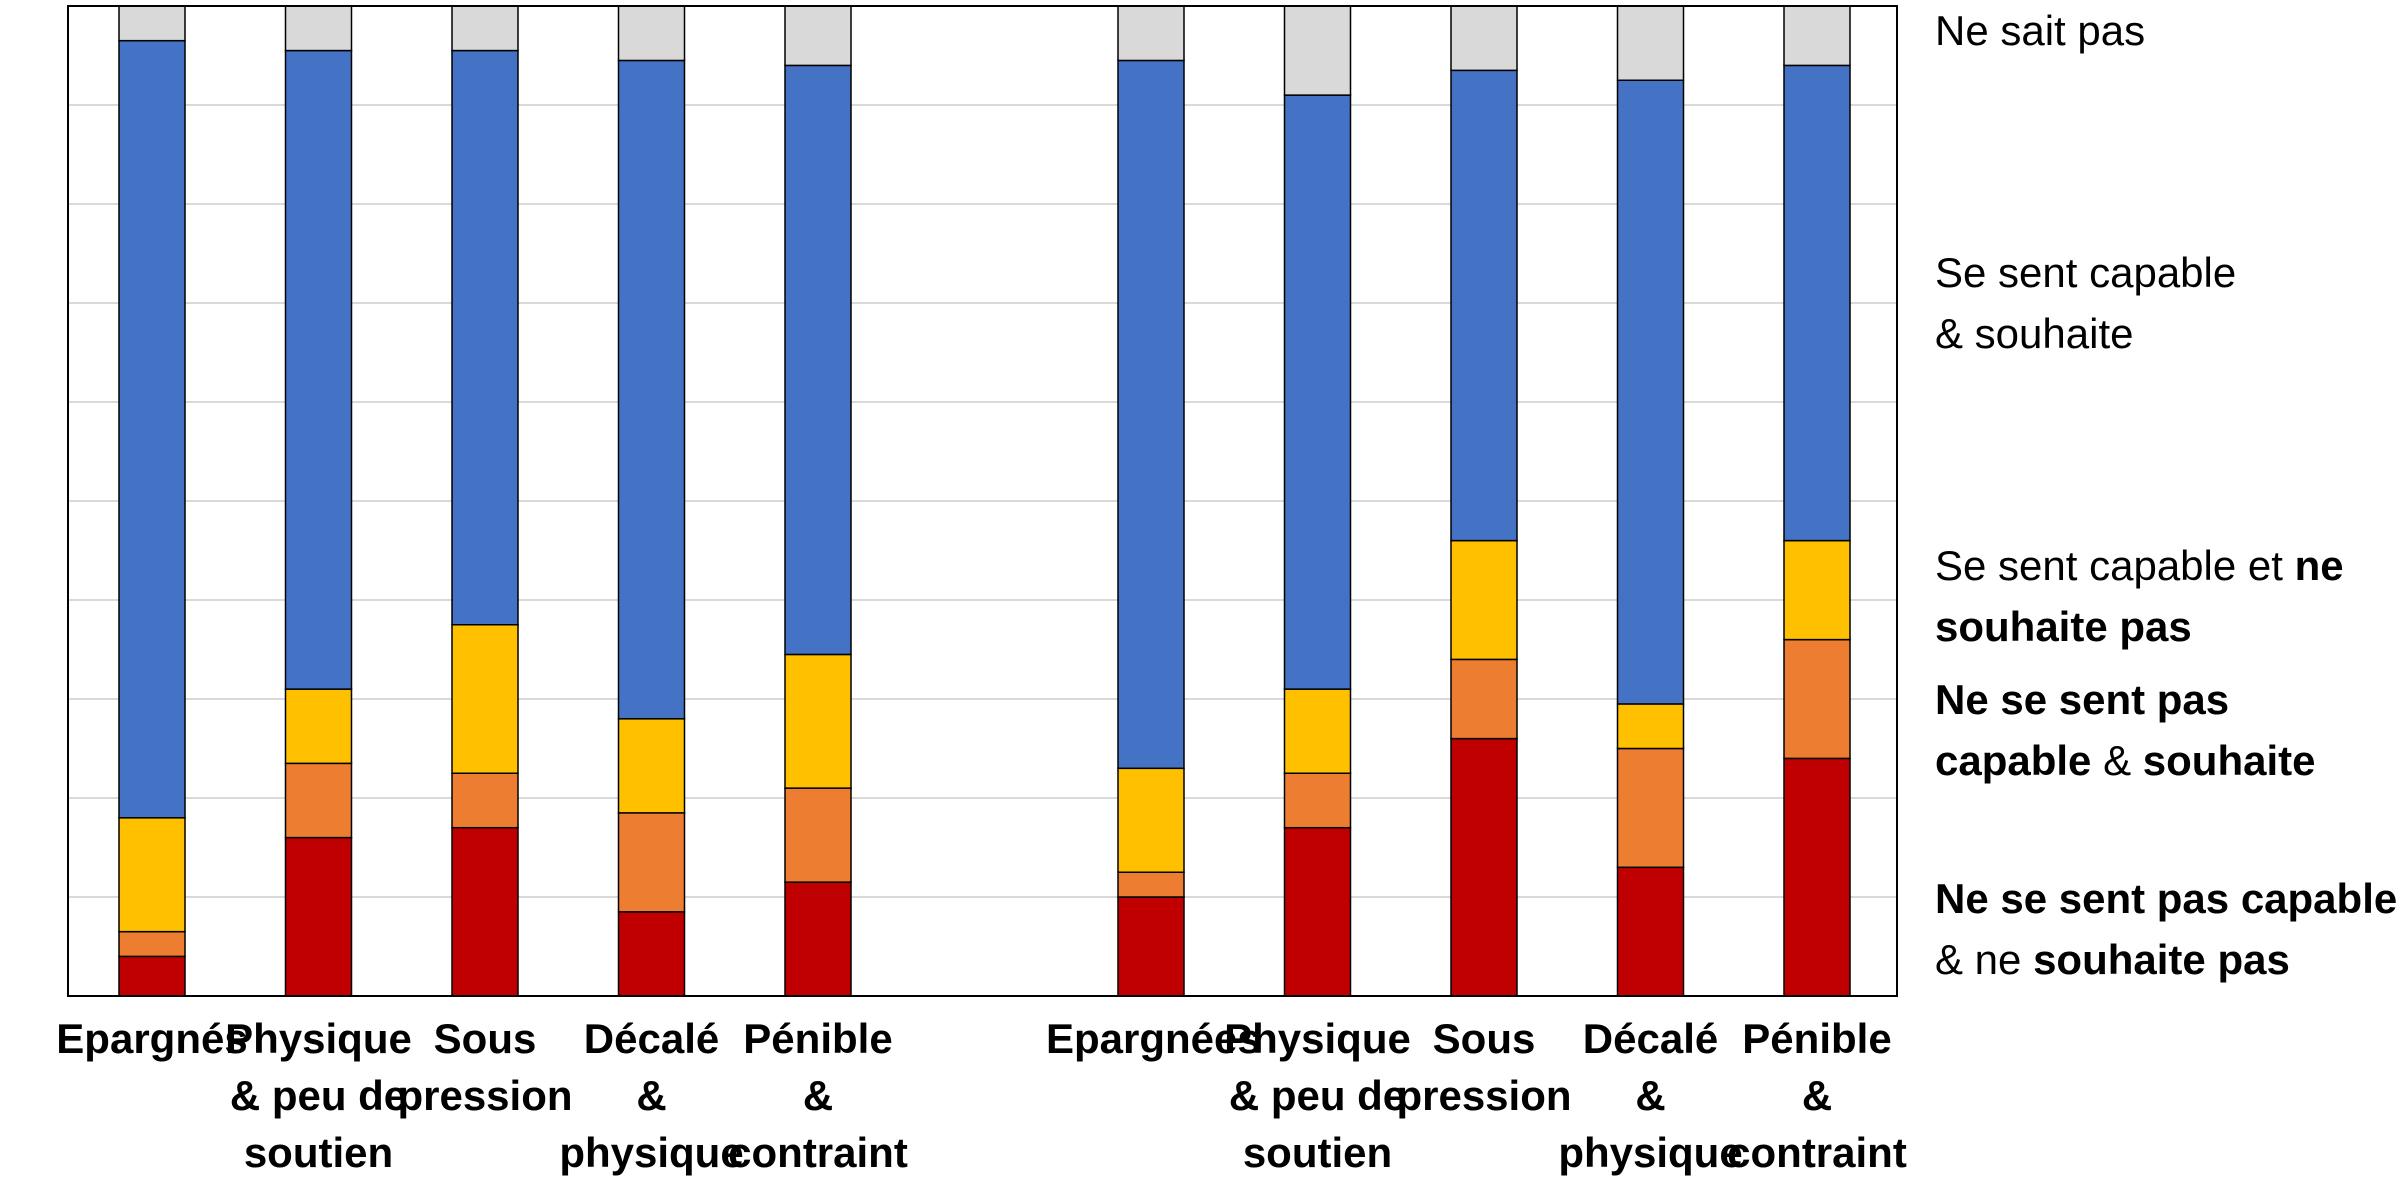 This screenshot has width=2405, height=1181. I want to click on legend-entry: Ne se sent pas capable & souhaite, so click(2125, 730).